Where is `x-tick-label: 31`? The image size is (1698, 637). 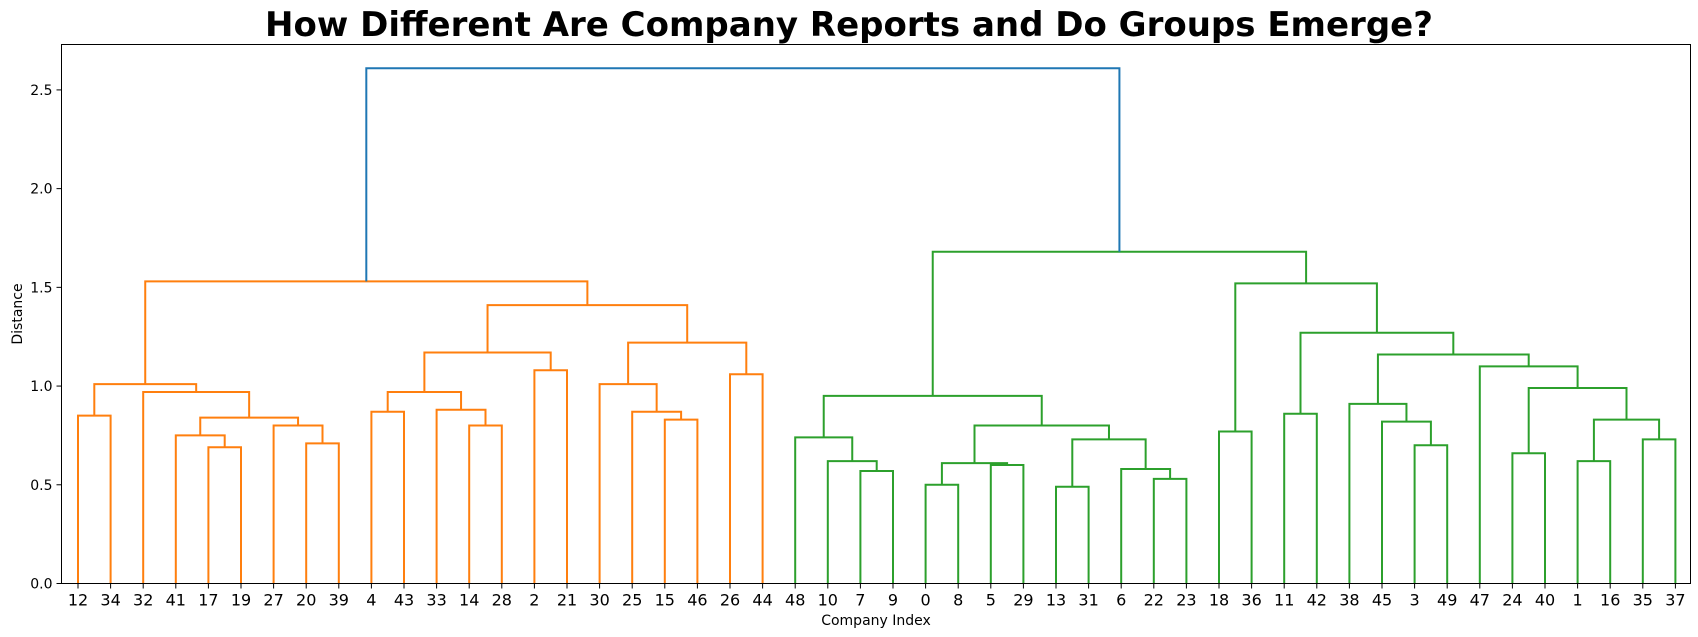
x-tick-label: 31 is located at coordinates (1088, 600).